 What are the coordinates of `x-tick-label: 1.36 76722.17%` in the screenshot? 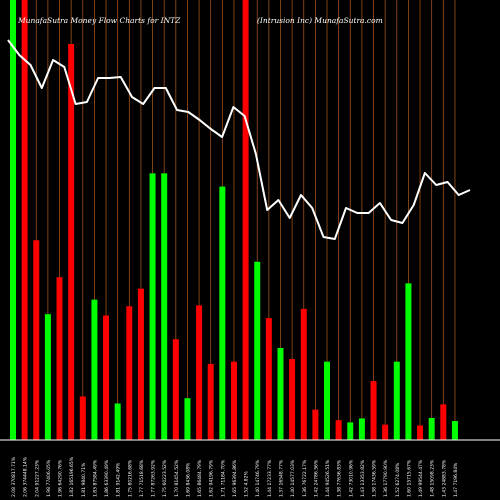 It's located at (305, 478).